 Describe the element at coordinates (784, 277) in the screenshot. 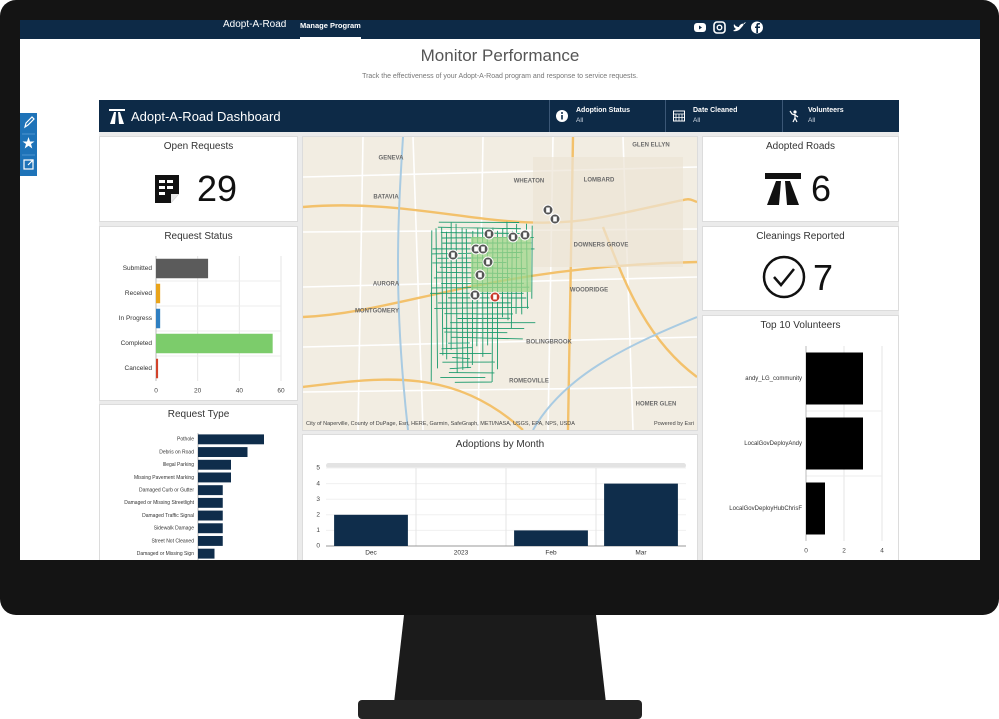

I see `check-icon` at that location.